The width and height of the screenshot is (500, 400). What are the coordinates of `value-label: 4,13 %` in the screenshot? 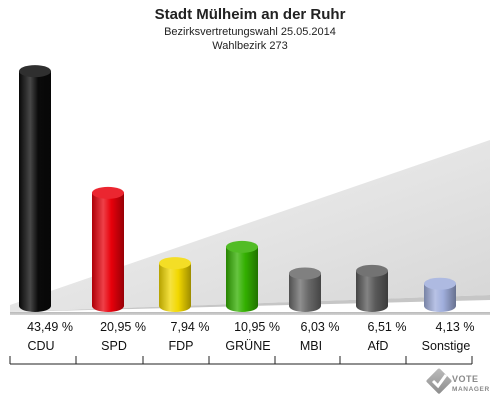 It's located at (455, 327).